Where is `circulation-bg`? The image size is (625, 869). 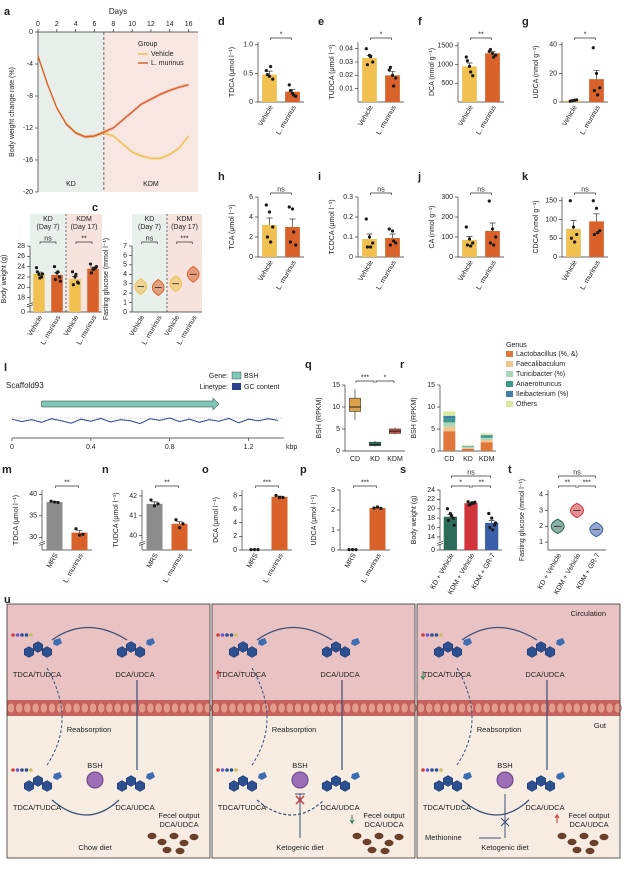
circulation-bg is located at coordinates (313, 652).